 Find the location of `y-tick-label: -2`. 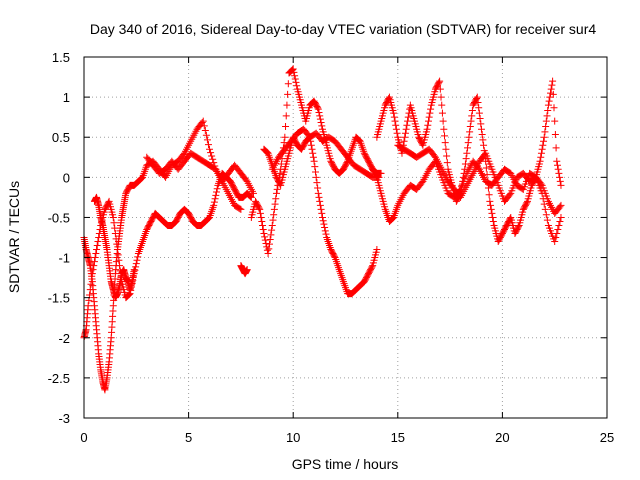

y-tick-label: -2 is located at coordinates (64, 338).